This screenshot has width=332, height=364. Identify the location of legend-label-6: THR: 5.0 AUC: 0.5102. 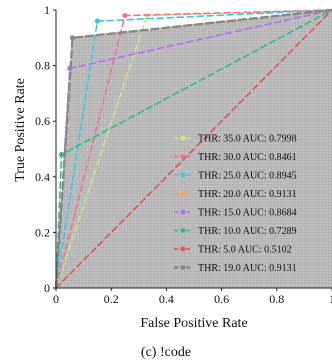
(245, 250).